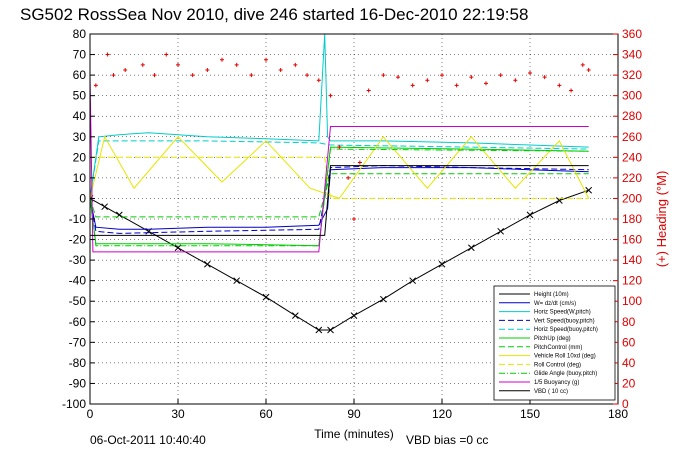 The width and height of the screenshot is (681, 454). What do you see at coordinates (78, 260) in the screenshot?
I see `y-tick-label: -30` at bounding box center [78, 260].